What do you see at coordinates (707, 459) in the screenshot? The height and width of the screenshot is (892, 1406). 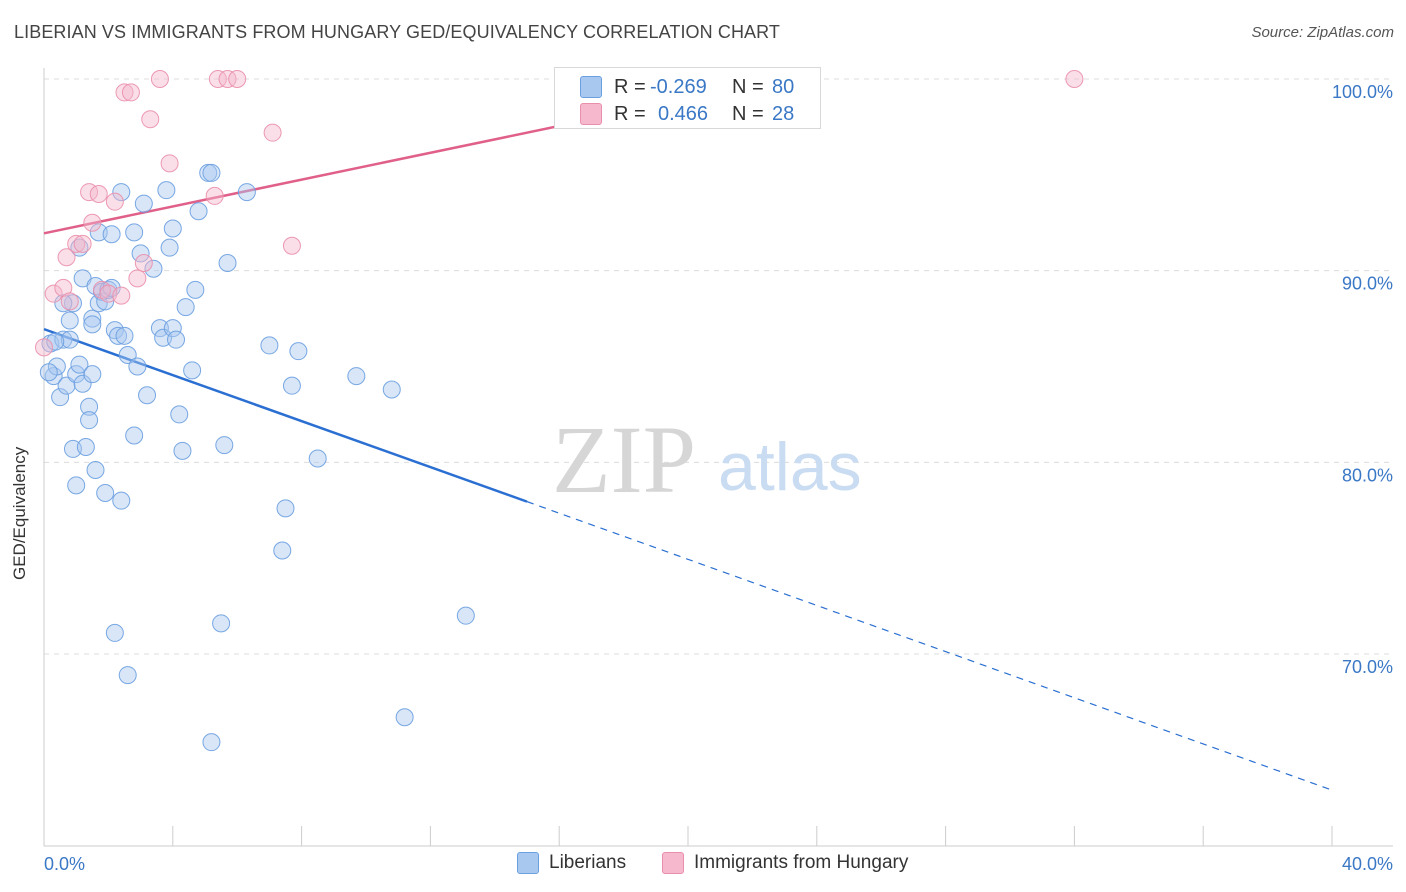 I see `watermark: ZIP atlas` at bounding box center [707, 459].